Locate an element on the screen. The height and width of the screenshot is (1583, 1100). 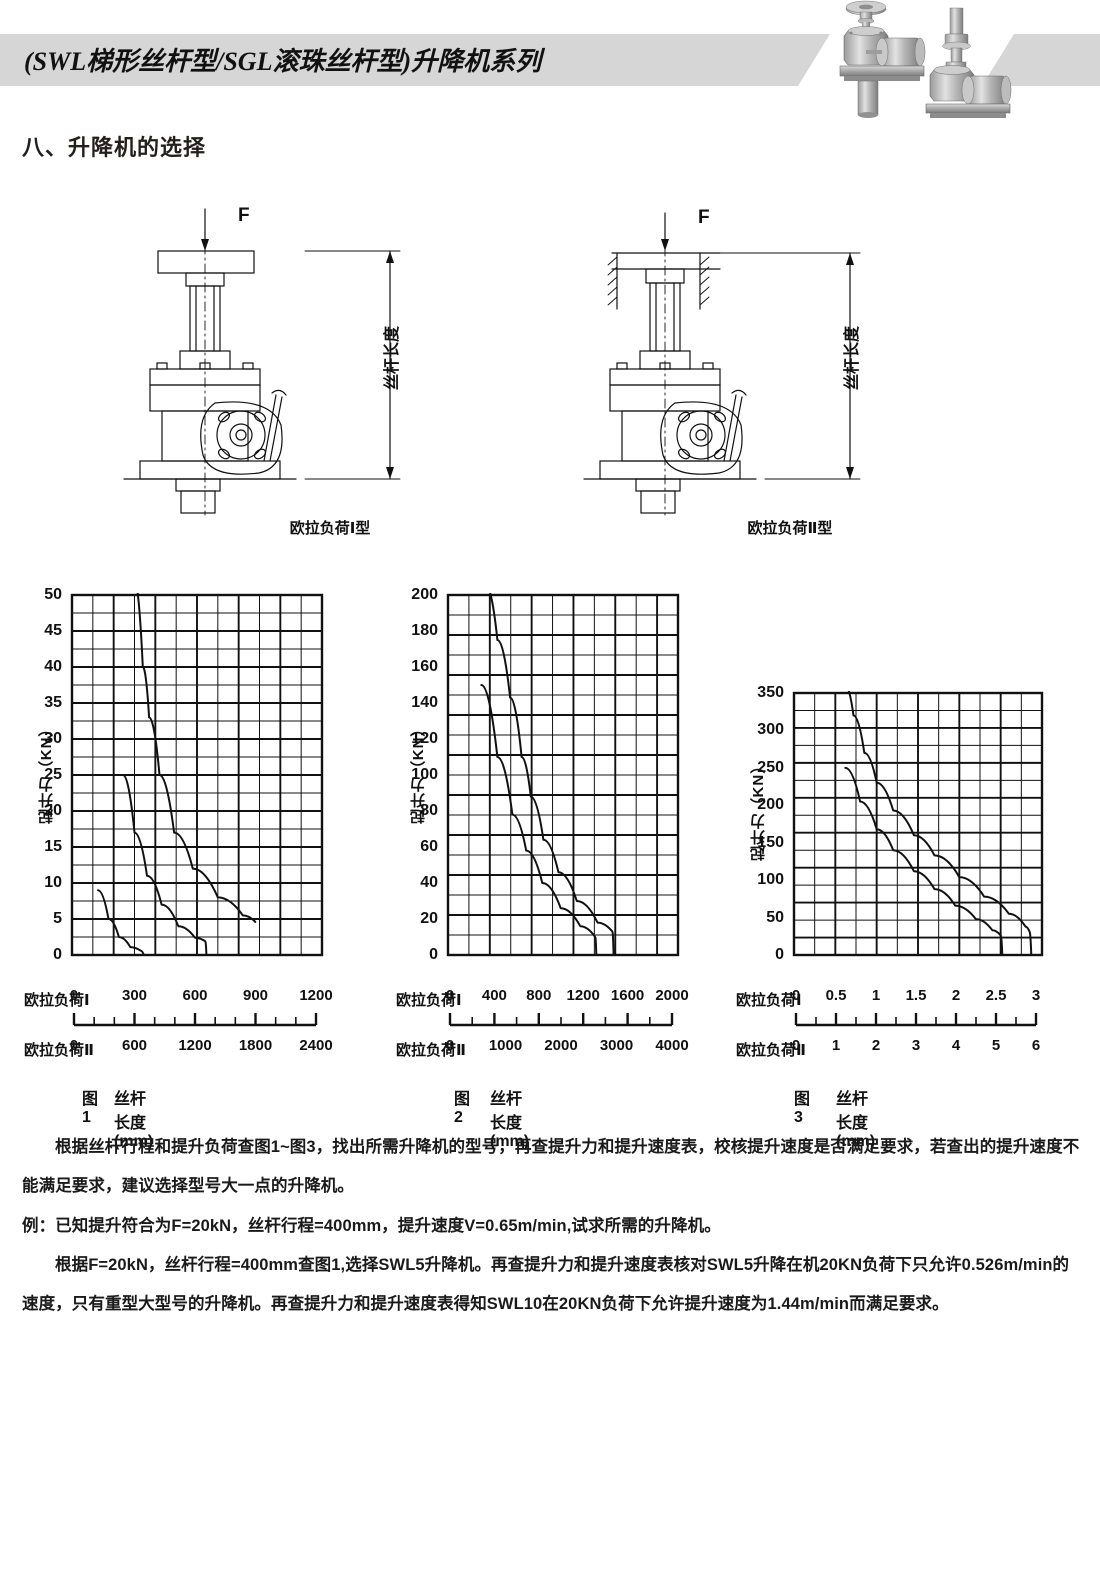
scale-tick-label: 1600 is located at coordinates (627, 995).